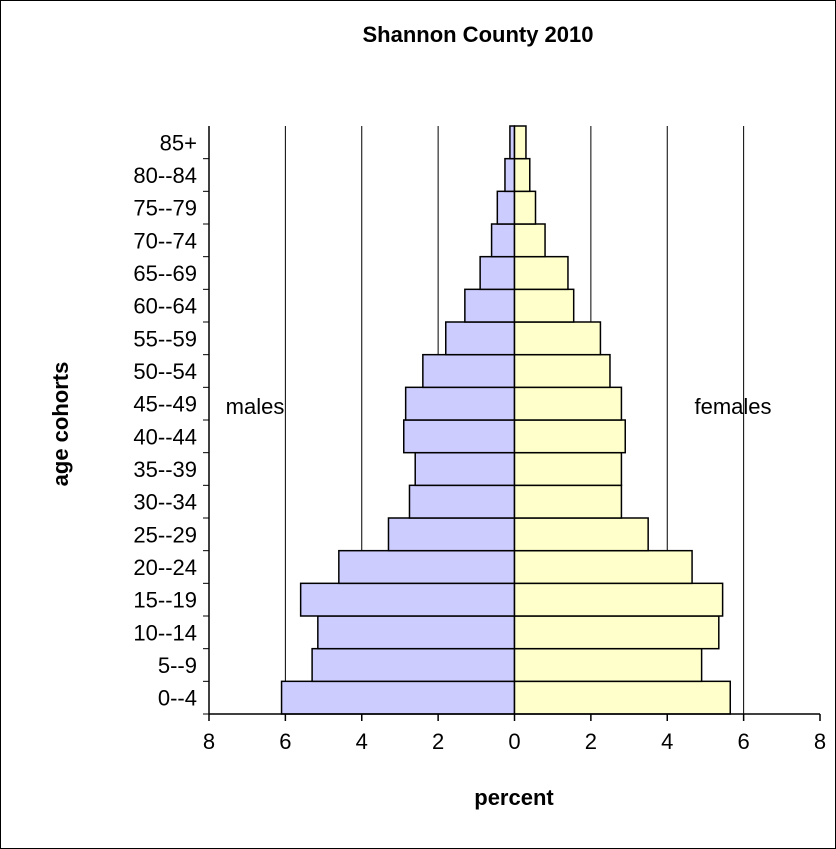  What do you see at coordinates (165, 306) in the screenshot?
I see `y-tick-label: 60--64` at bounding box center [165, 306].